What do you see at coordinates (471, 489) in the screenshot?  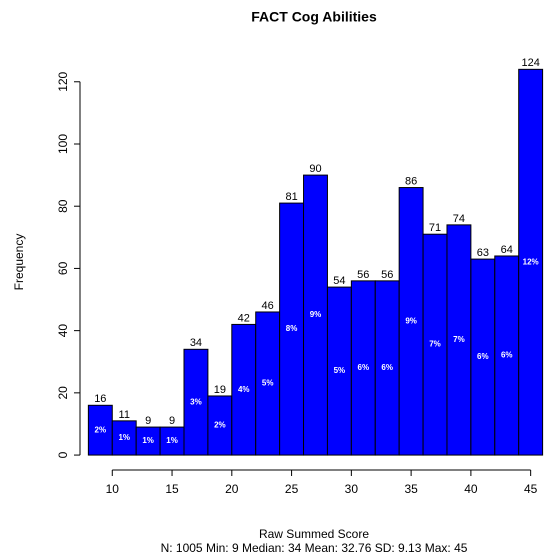 I see `x-tick-label: 40` at bounding box center [471, 489].